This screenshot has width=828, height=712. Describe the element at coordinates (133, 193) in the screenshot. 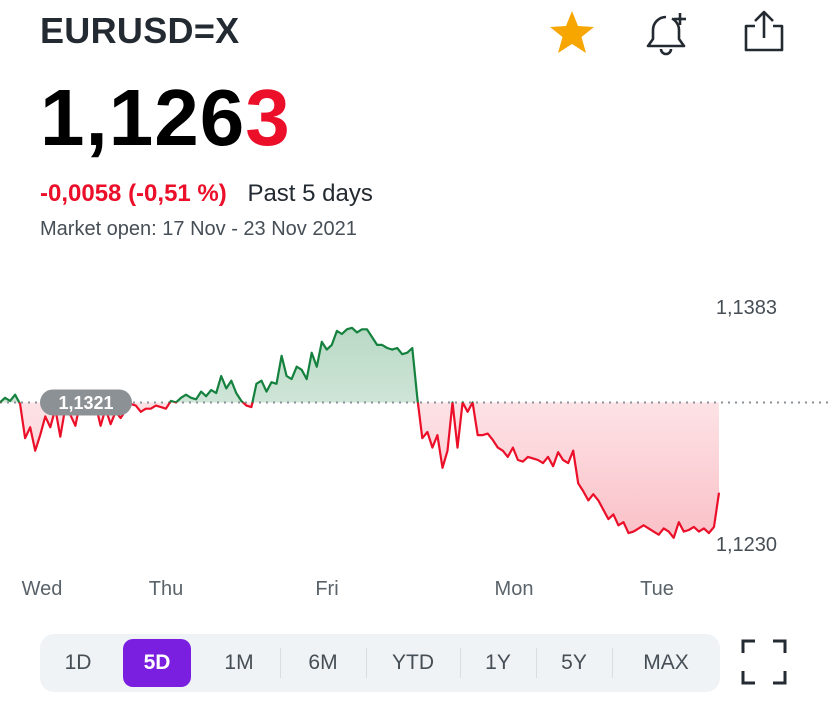

I see `price-change: -0,0058 (-0,51 %)` at that location.